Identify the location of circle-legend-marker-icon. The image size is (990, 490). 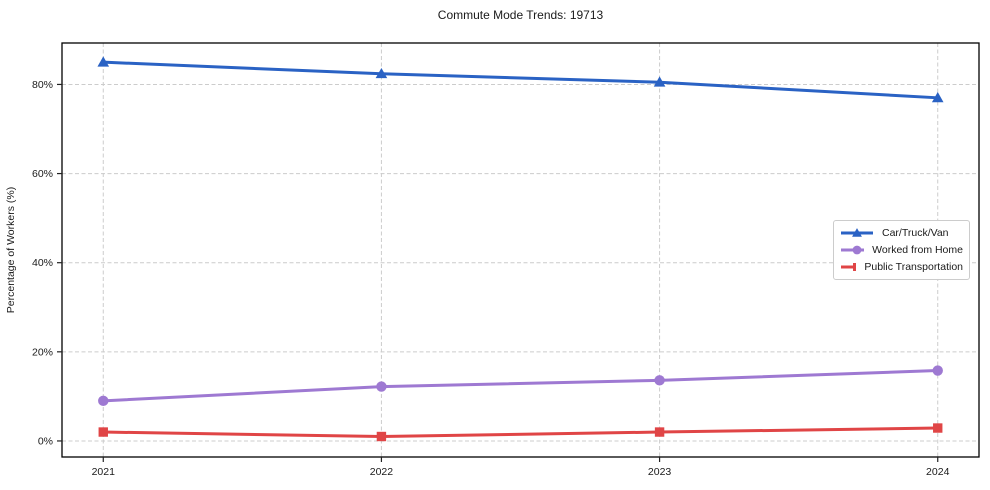
(853, 250).